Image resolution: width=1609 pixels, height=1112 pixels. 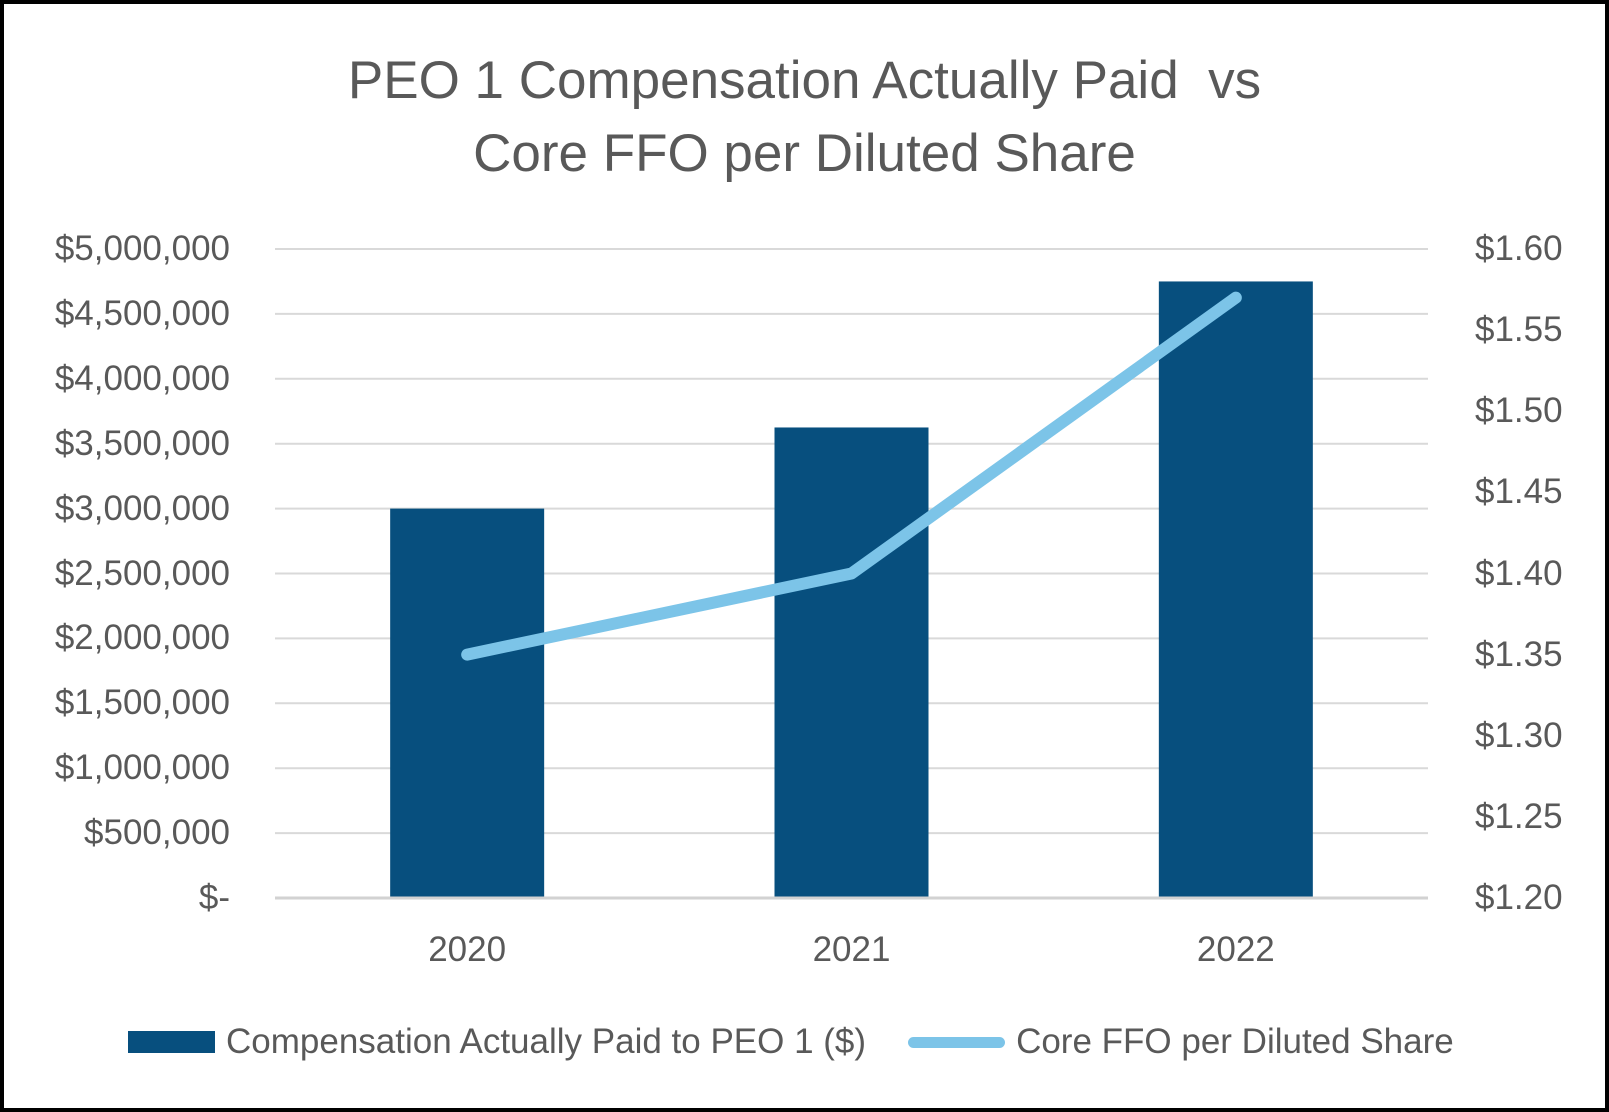 I want to click on left-axis-tick-label: $2,500,000, so click(x=142, y=573).